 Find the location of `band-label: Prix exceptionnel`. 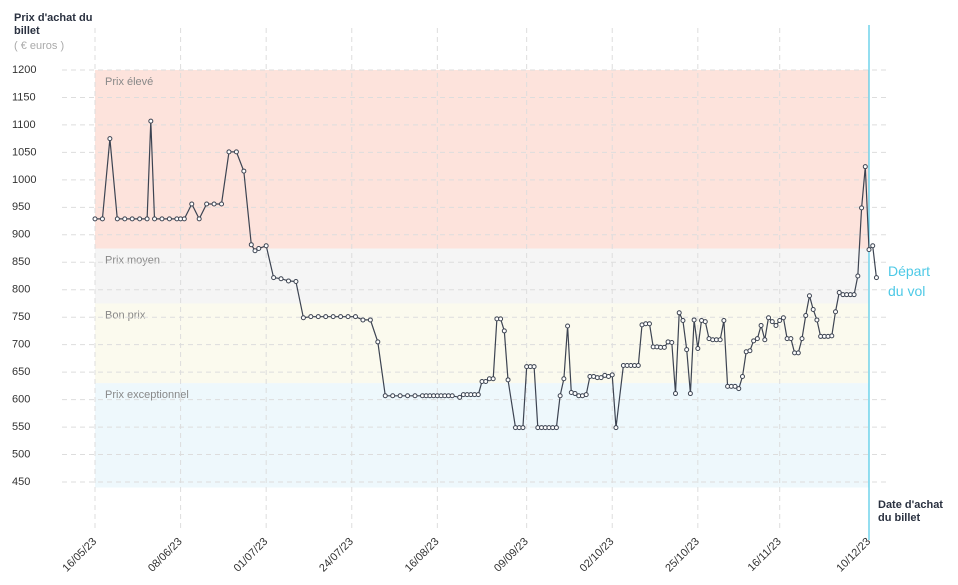

band-label: Prix exceptionnel is located at coordinates (147, 395).